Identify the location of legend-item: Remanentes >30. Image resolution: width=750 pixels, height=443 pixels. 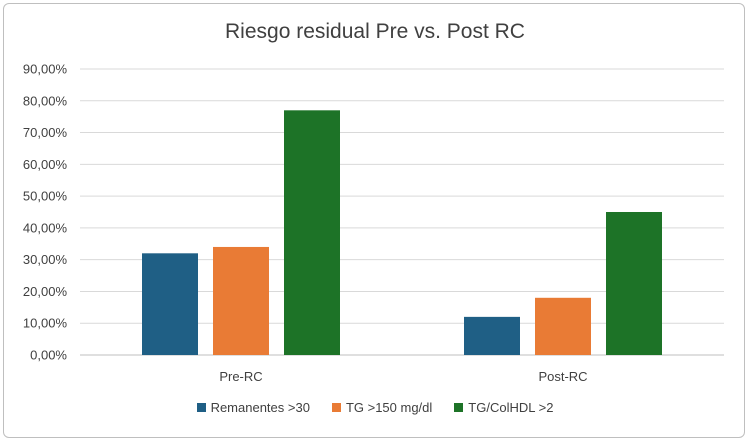
(253, 407).